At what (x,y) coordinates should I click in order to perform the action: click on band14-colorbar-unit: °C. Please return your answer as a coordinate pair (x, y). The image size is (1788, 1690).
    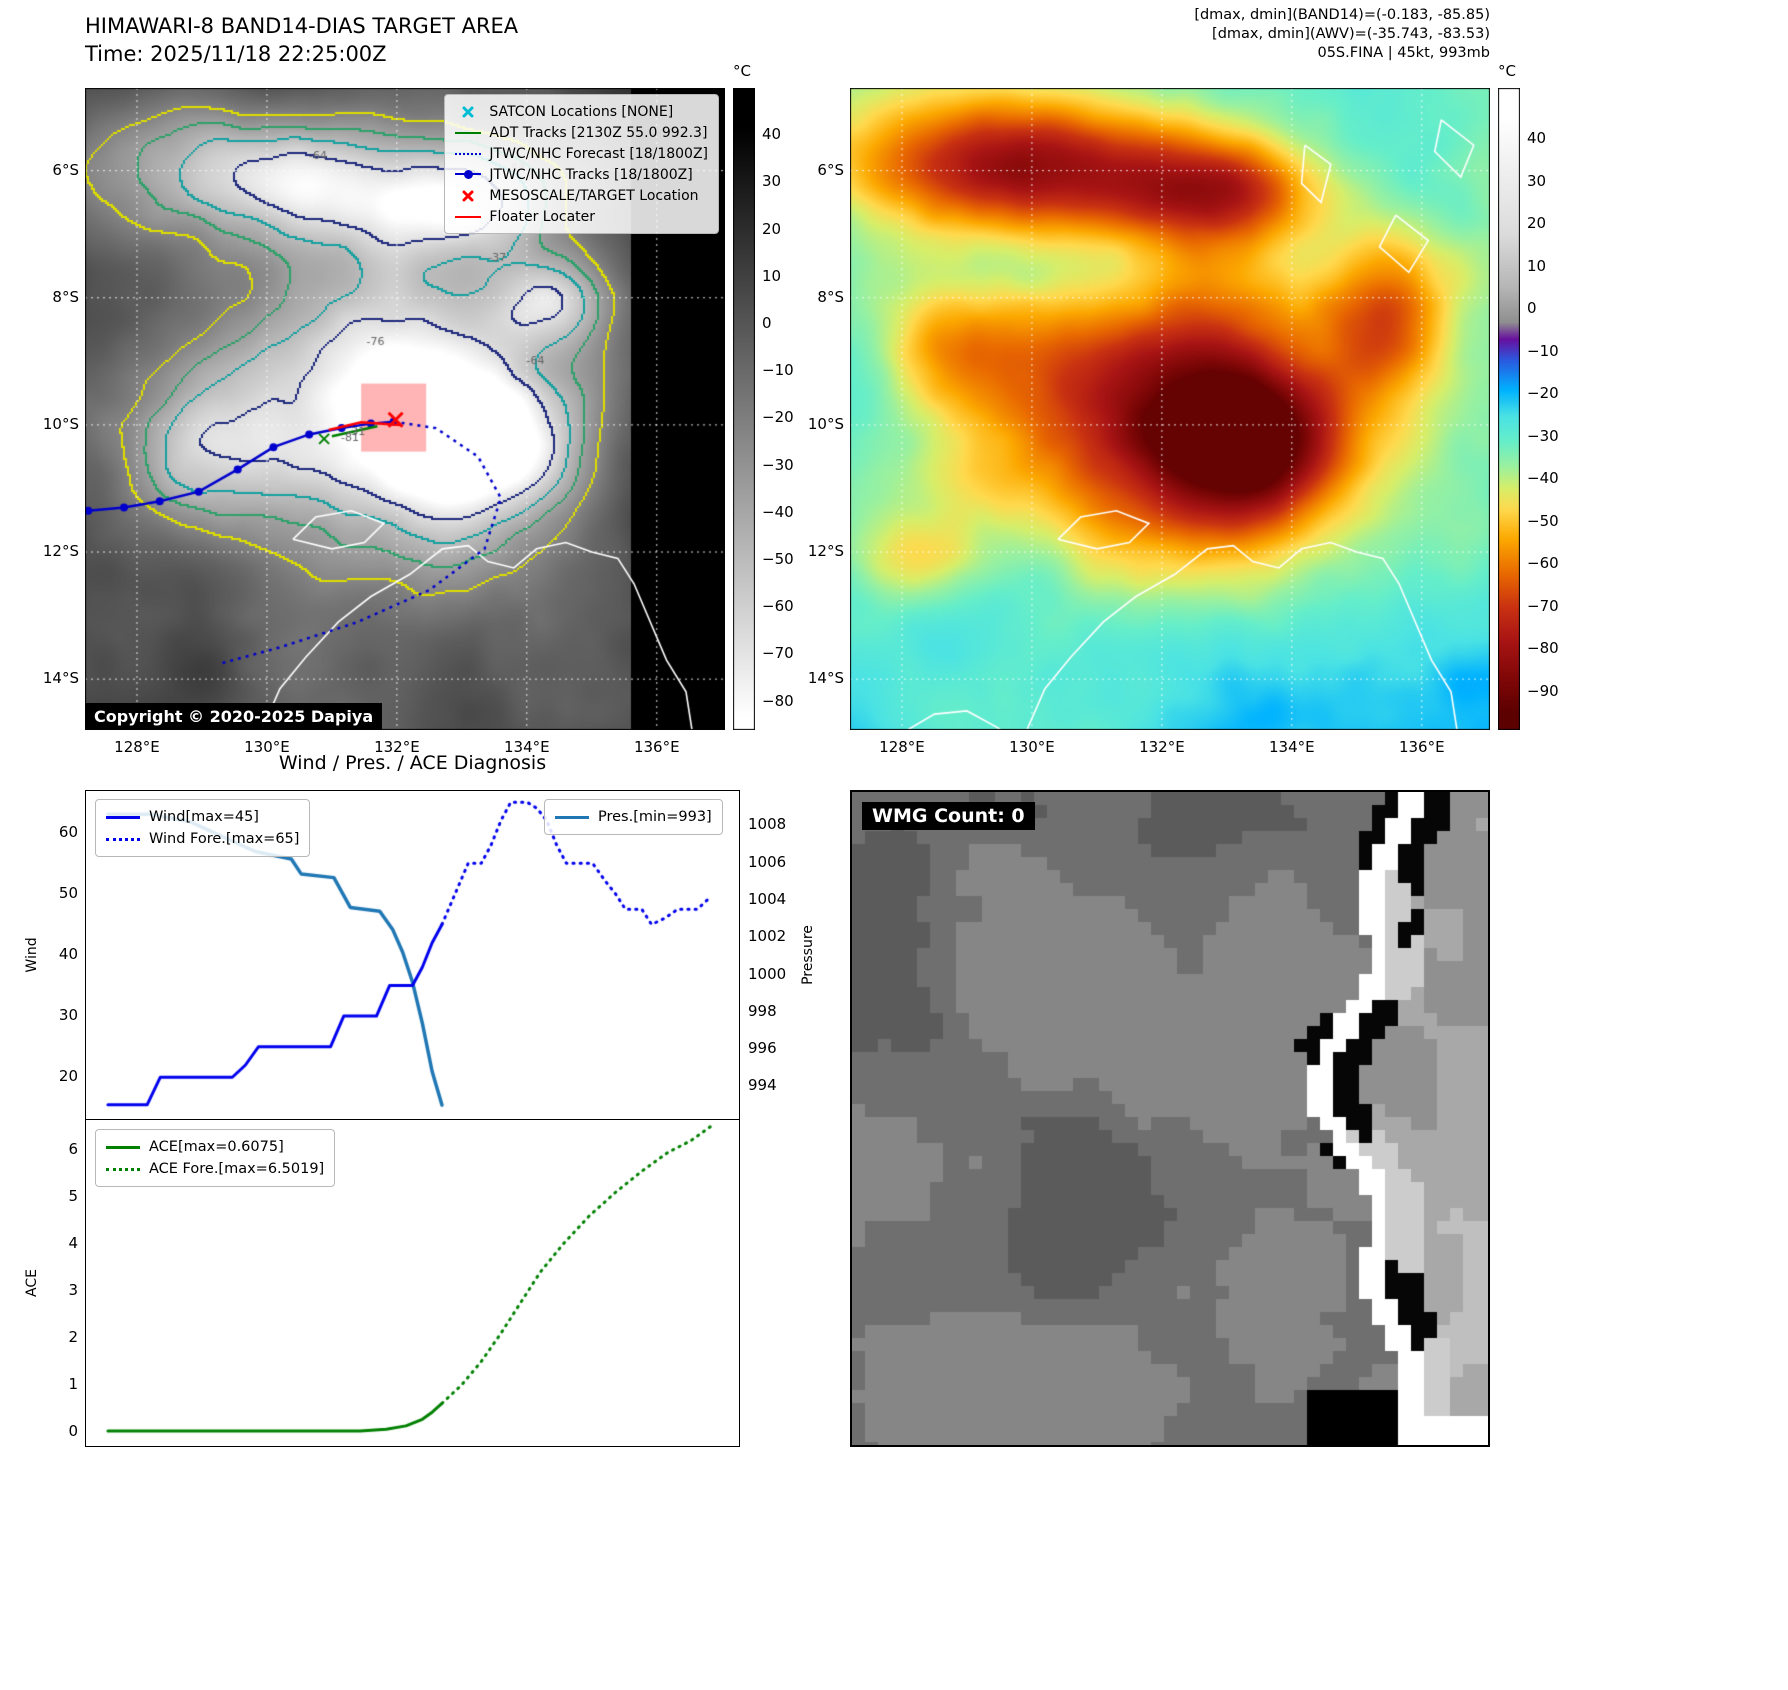
    Looking at the image, I should click on (742, 71).